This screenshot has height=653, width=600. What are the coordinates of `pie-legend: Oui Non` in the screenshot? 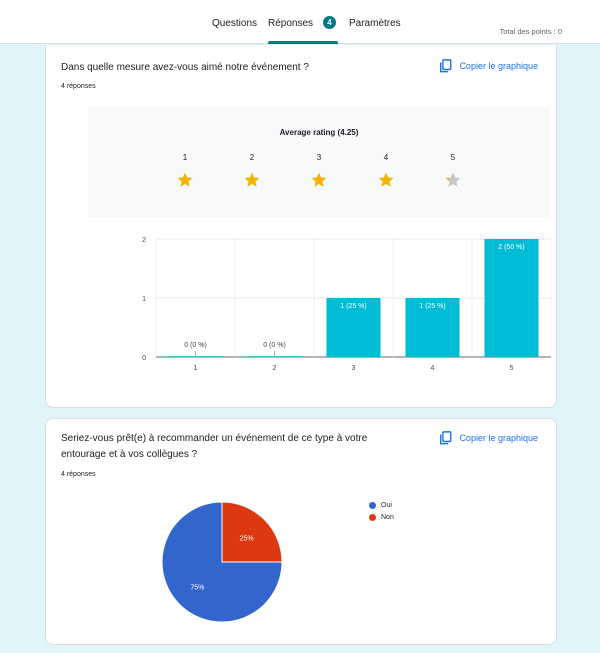 It's located at (381, 514).